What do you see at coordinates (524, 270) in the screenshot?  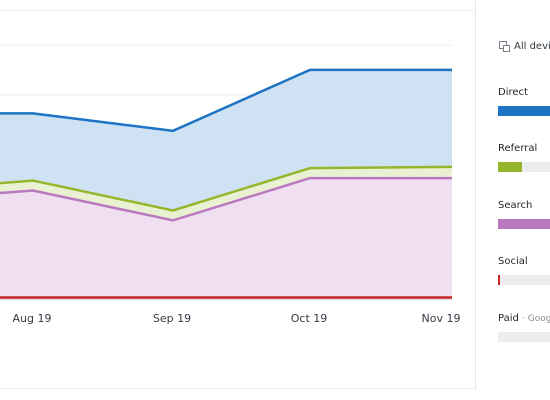 I see `legend-item-social: Social` at bounding box center [524, 270].